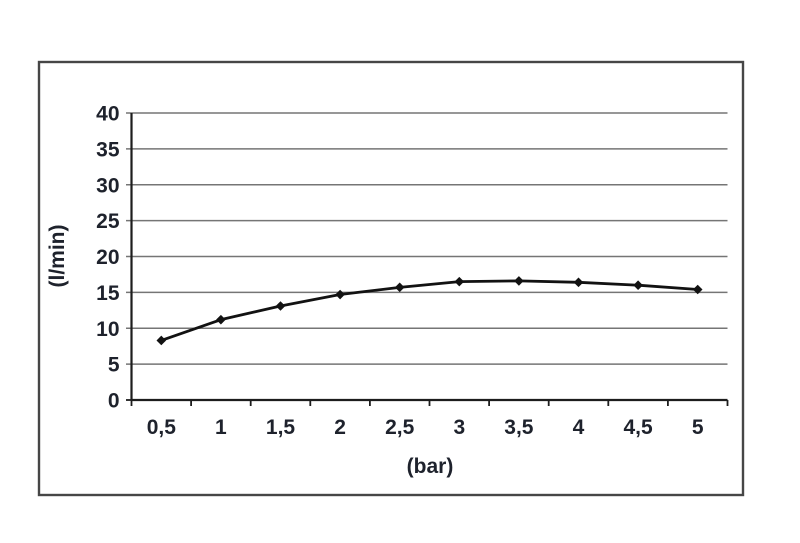 This screenshot has width=800, height=543. I want to click on x-tick-label: 2, so click(340, 427).